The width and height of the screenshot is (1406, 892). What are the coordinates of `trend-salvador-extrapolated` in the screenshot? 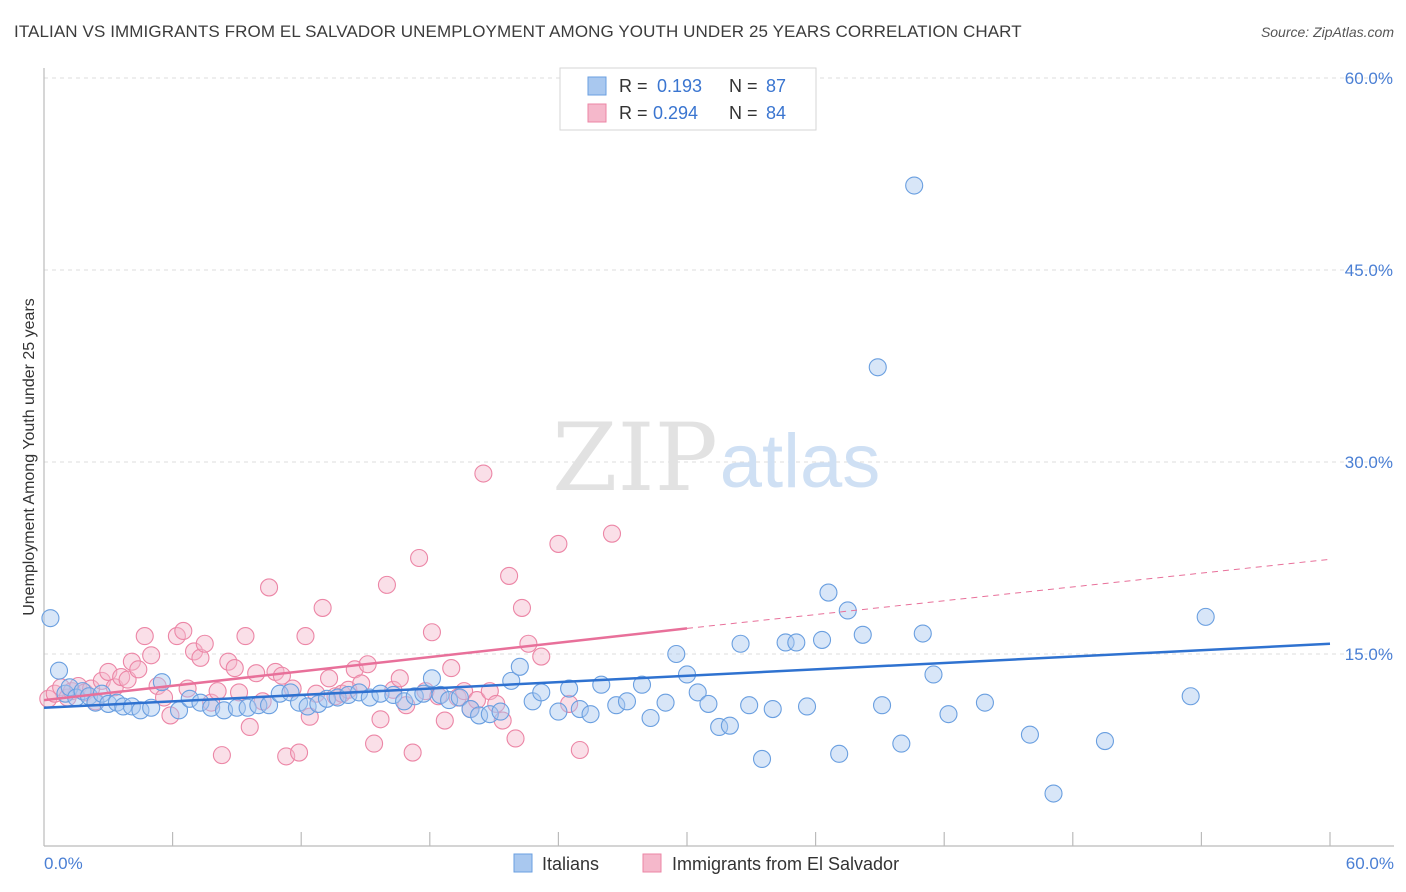 It's located at (1008, 593).